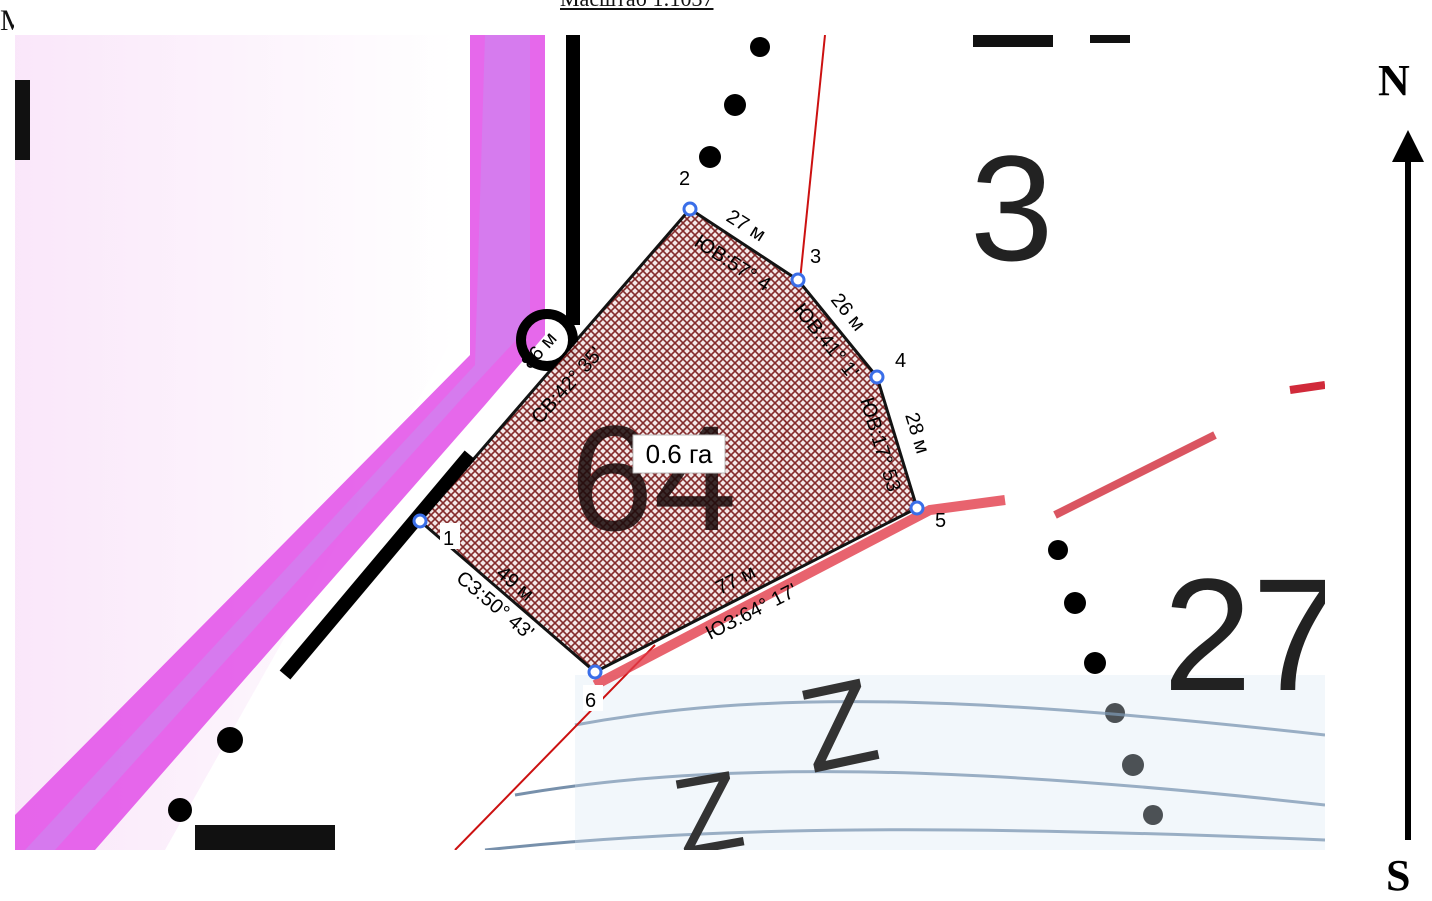 The image size is (1432, 901). I want to click on block-number-27: 27, so click(1244, 634).